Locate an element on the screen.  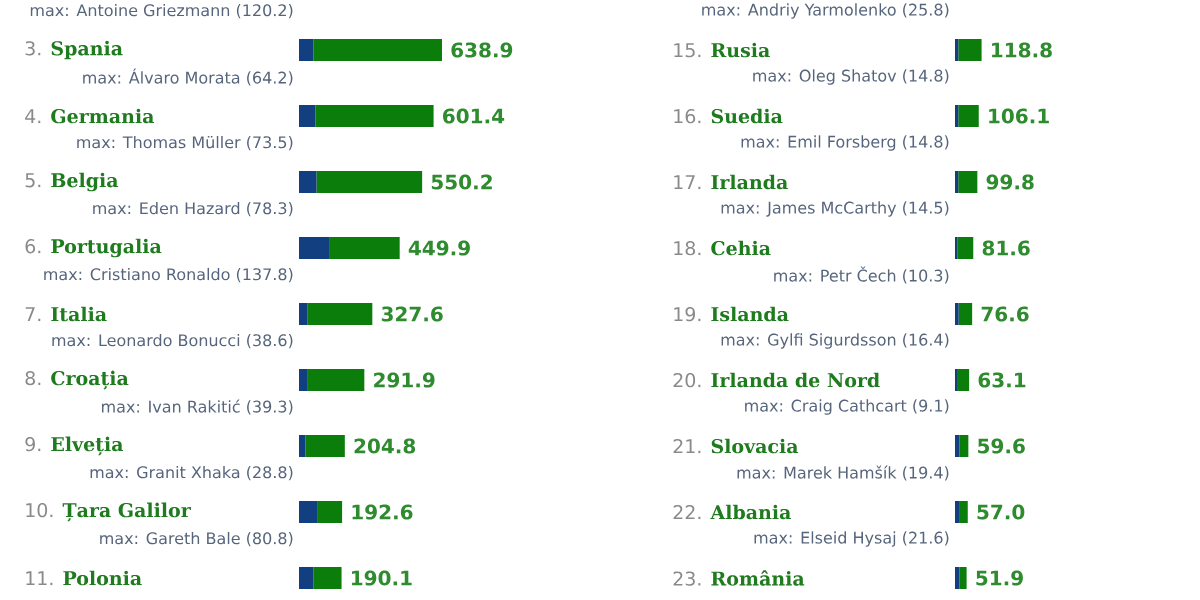
total-label: 63.1 is located at coordinates (1002, 380).